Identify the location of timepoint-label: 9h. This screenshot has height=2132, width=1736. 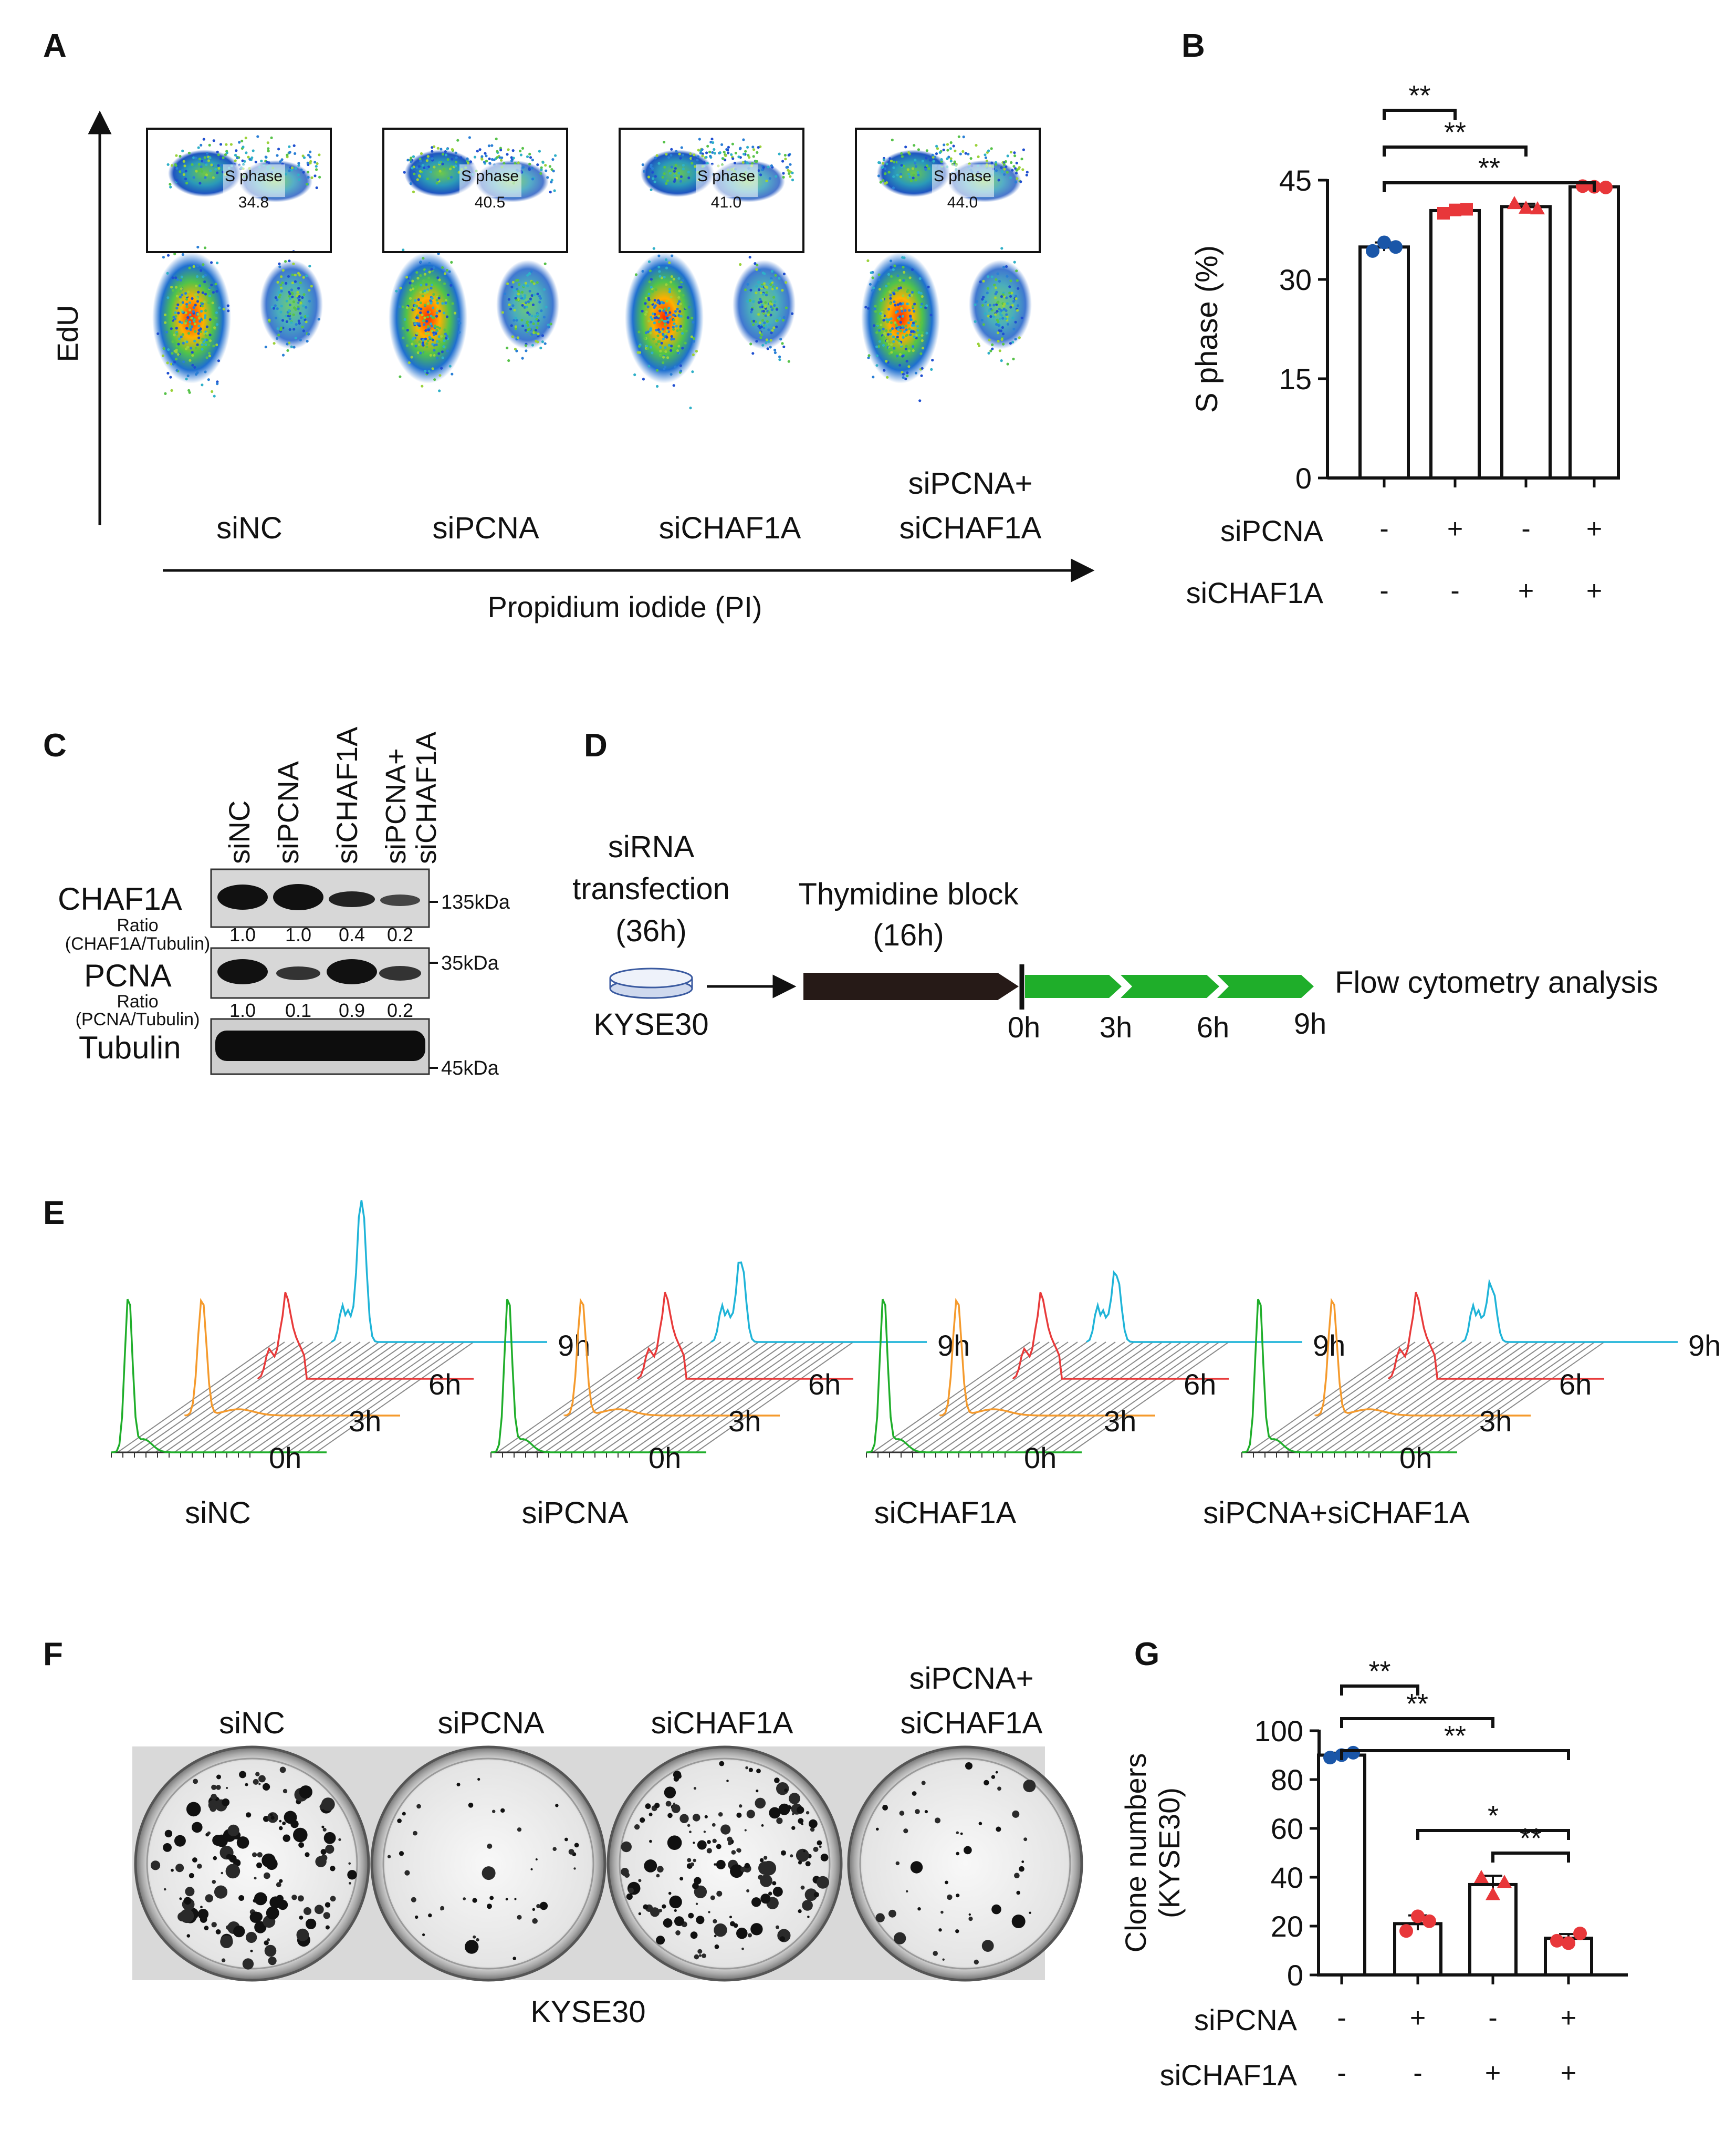
(1310, 1023).